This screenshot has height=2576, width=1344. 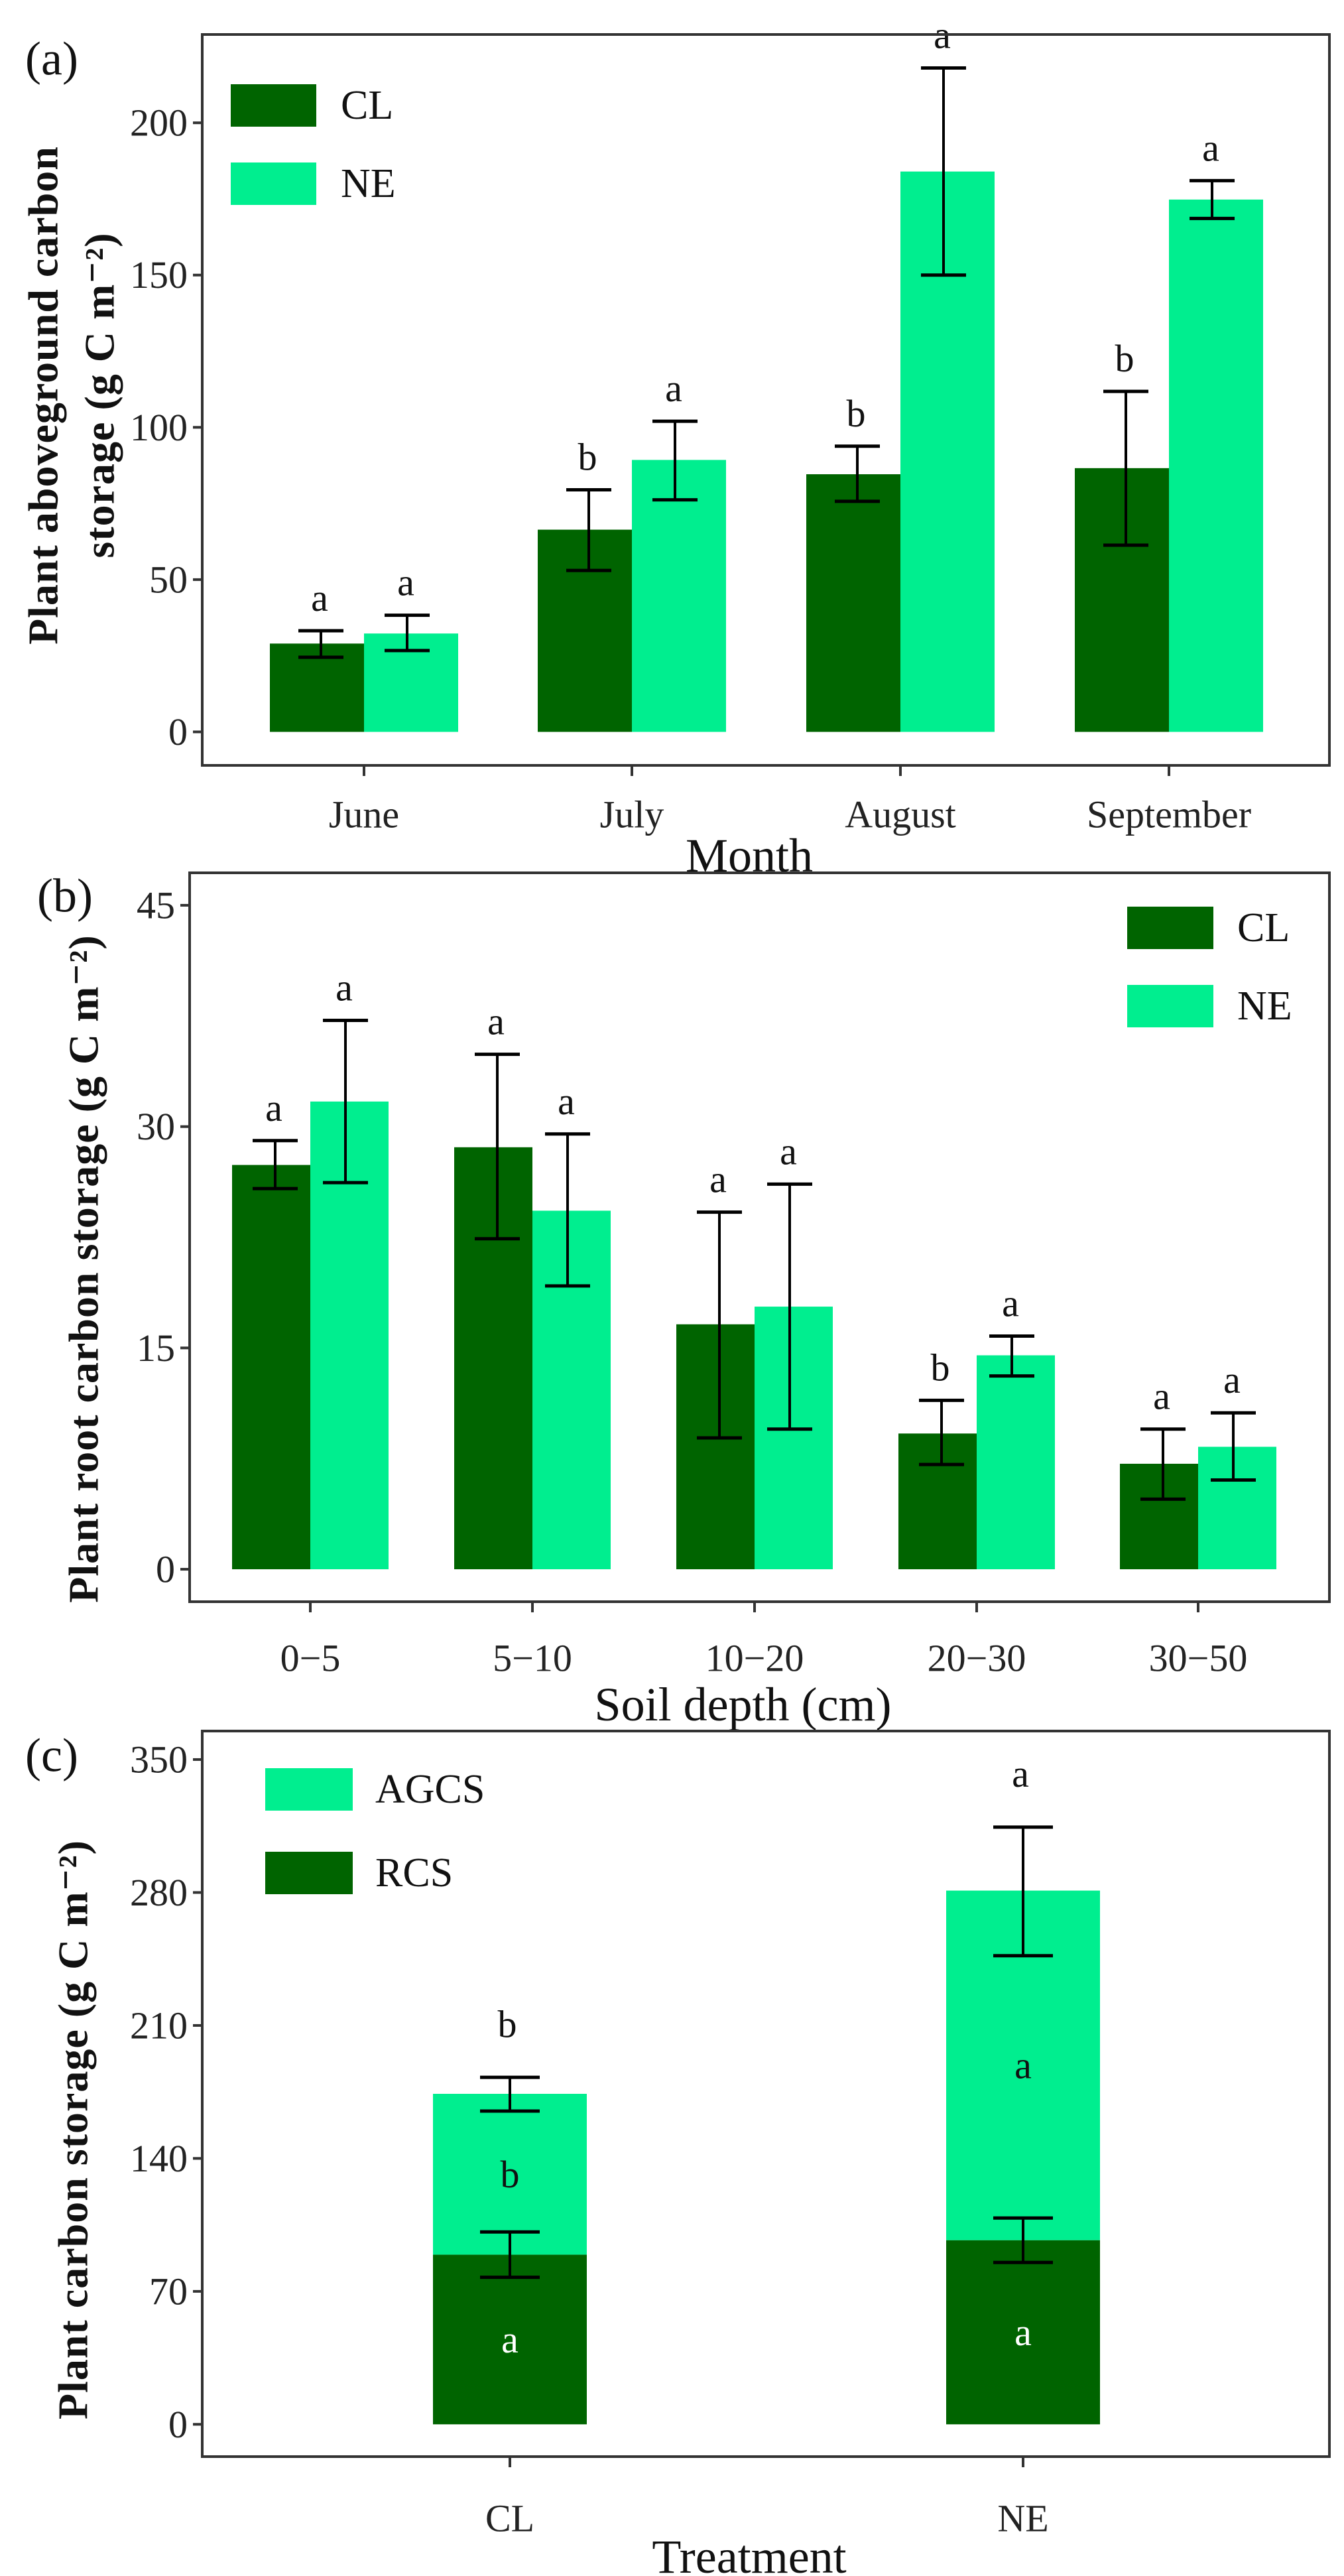 I want to click on y-axis-title: Plant root carbon storage (g C m⁻²), so click(x=83, y=1269).